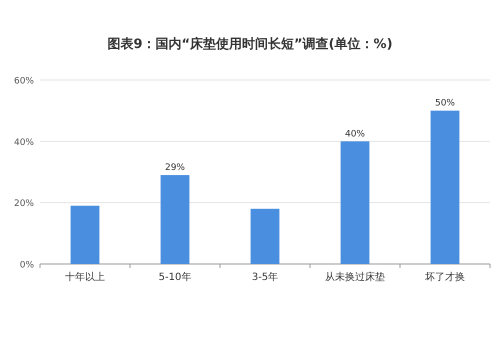 This screenshot has width=500, height=362. I want to click on x-tick-label: 十年以上, so click(85, 277).